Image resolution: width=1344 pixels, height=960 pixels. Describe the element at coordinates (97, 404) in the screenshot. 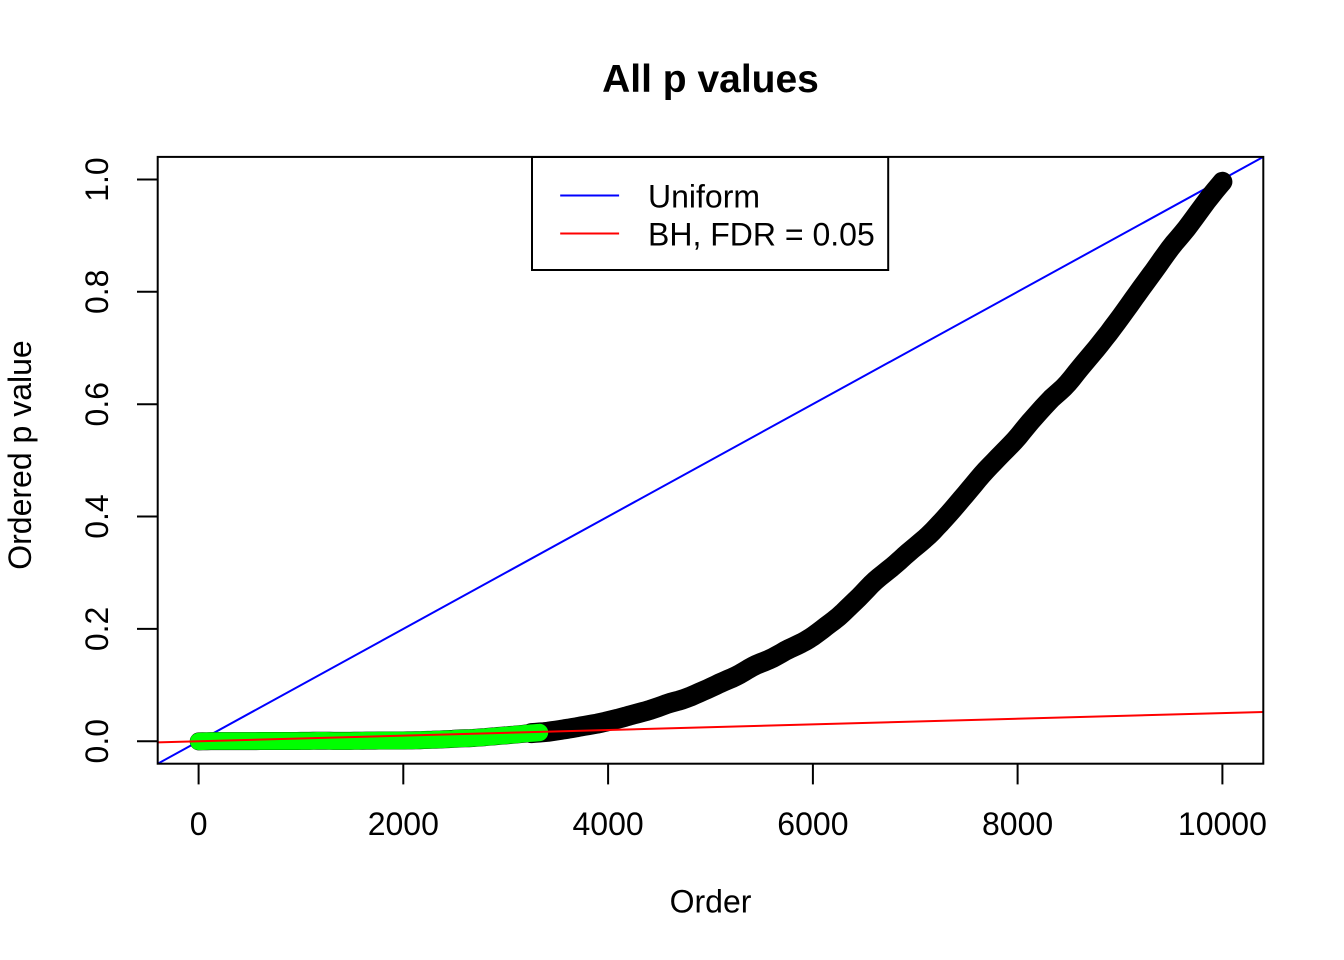

I see `svg-text: 0.6` at that location.